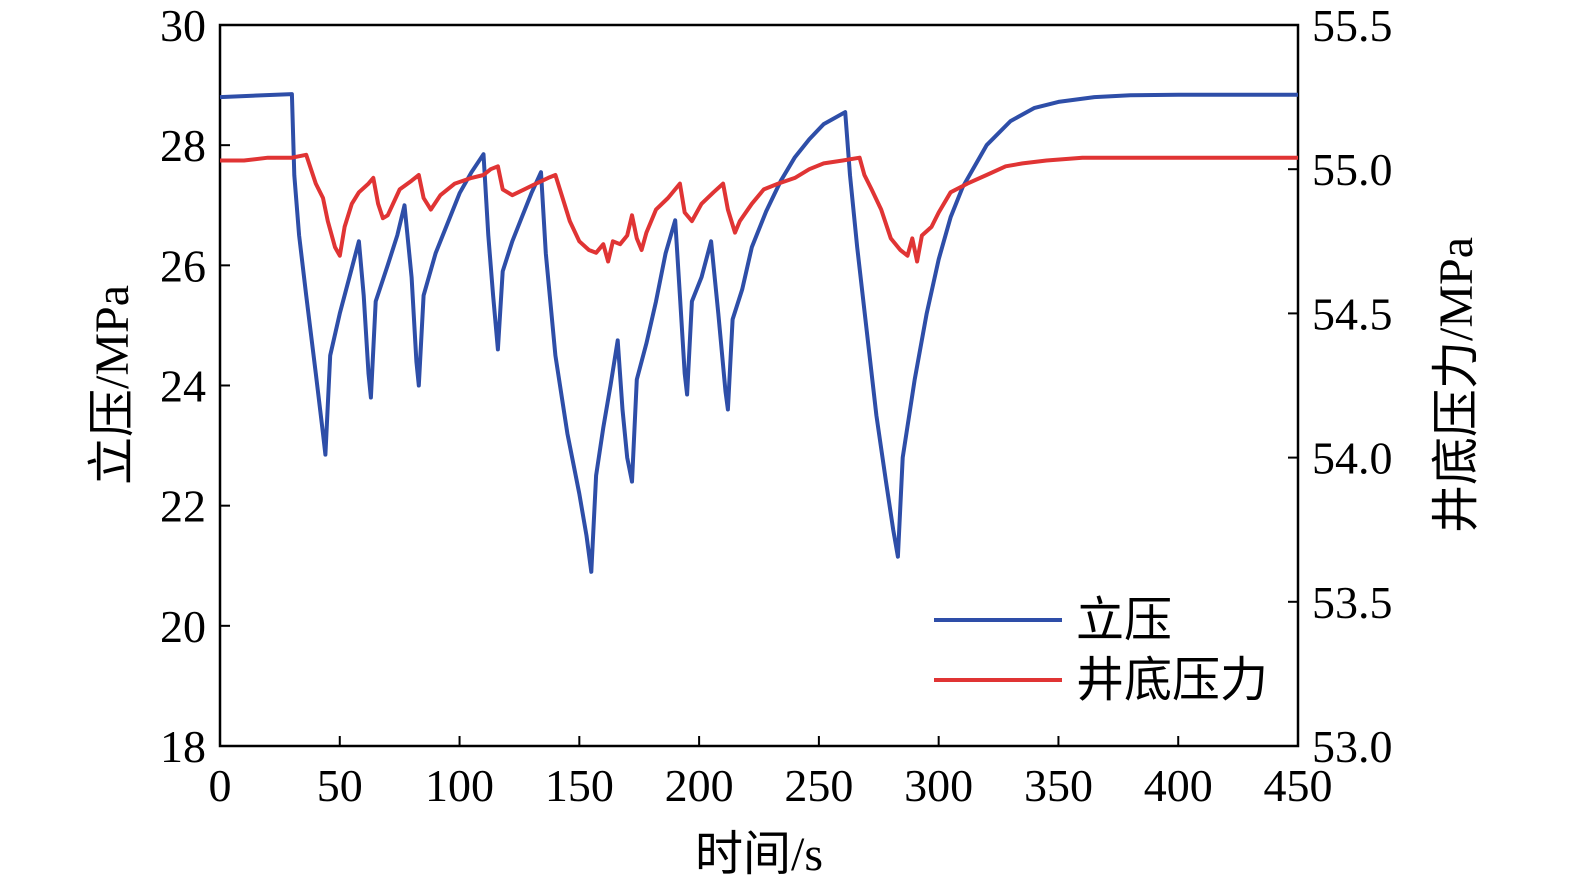 Image resolution: width=1575 pixels, height=892 pixels. I want to click on y-left-tick-label: 20, so click(183, 626).